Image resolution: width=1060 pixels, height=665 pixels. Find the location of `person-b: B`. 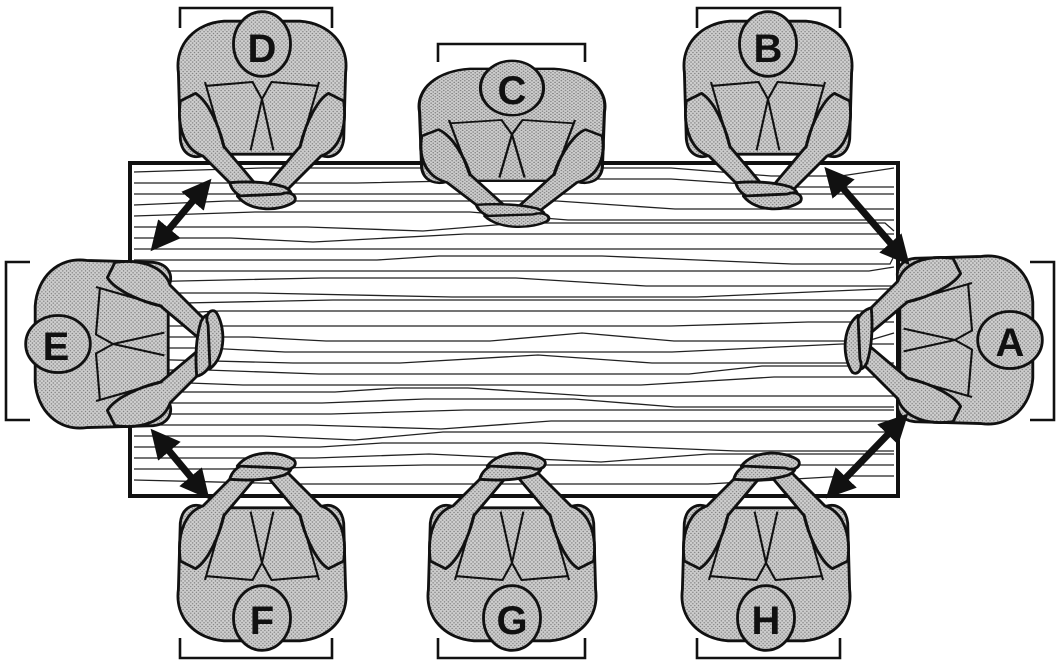

person-b: B is located at coordinates (768, 110).